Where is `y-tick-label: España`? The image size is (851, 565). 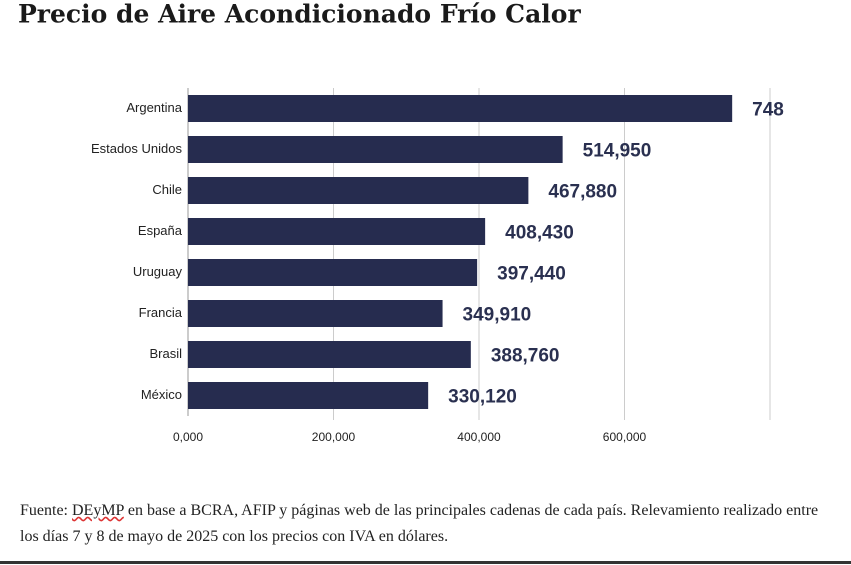 y-tick-label: España is located at coordinates (160, 230).